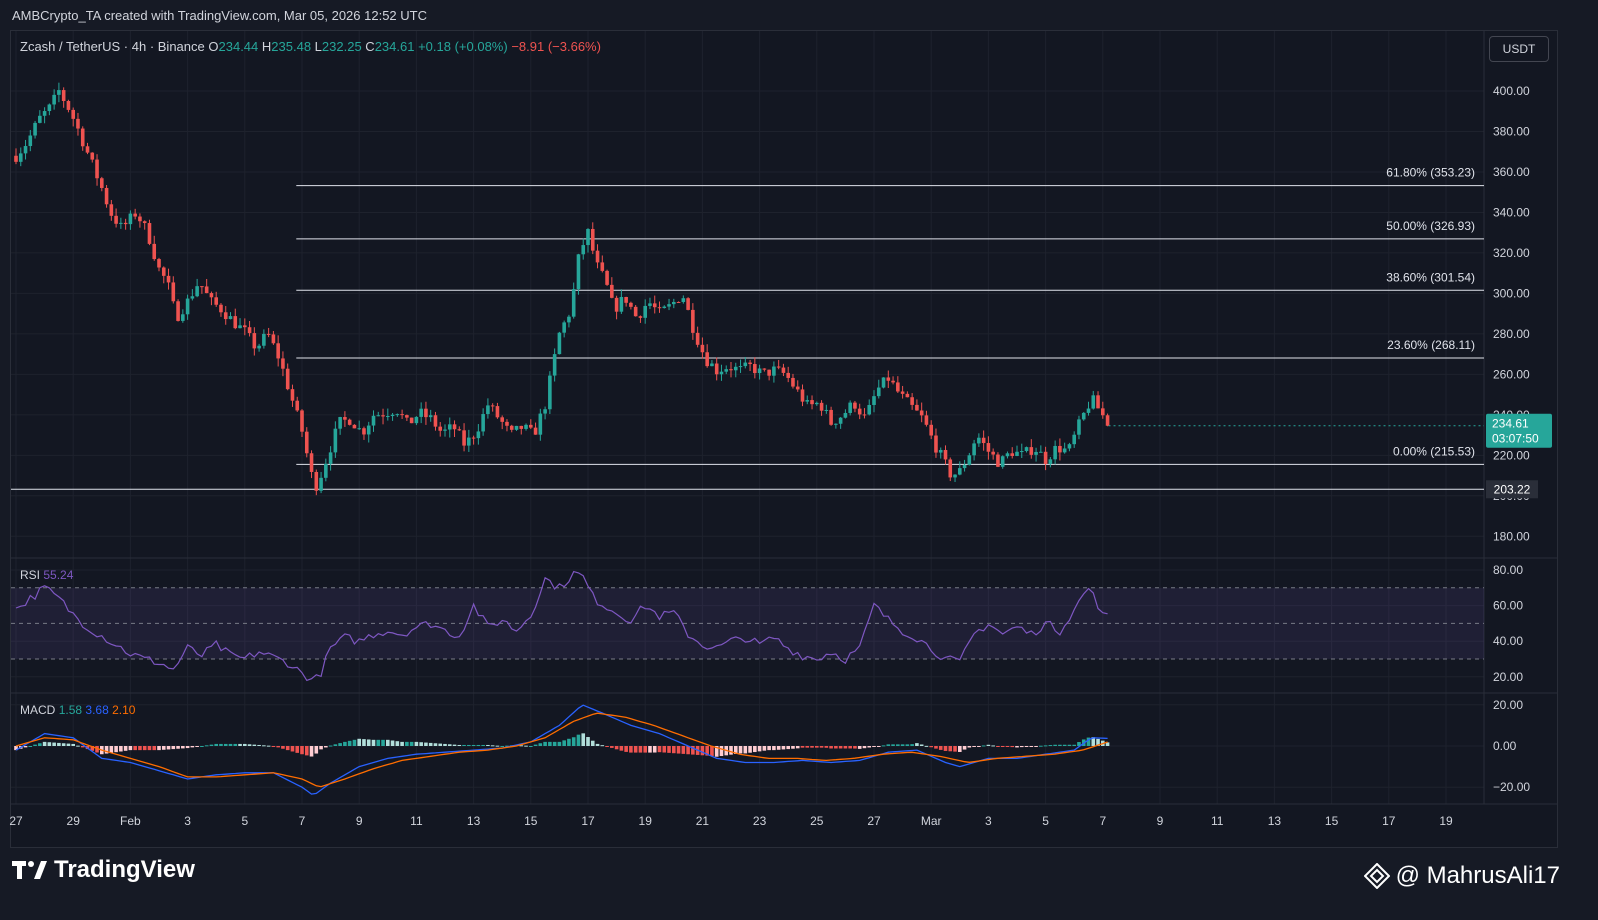 The height and width of the screenshot is (920, 1598). I want to click on last-price-badge, so click(1519, 430).